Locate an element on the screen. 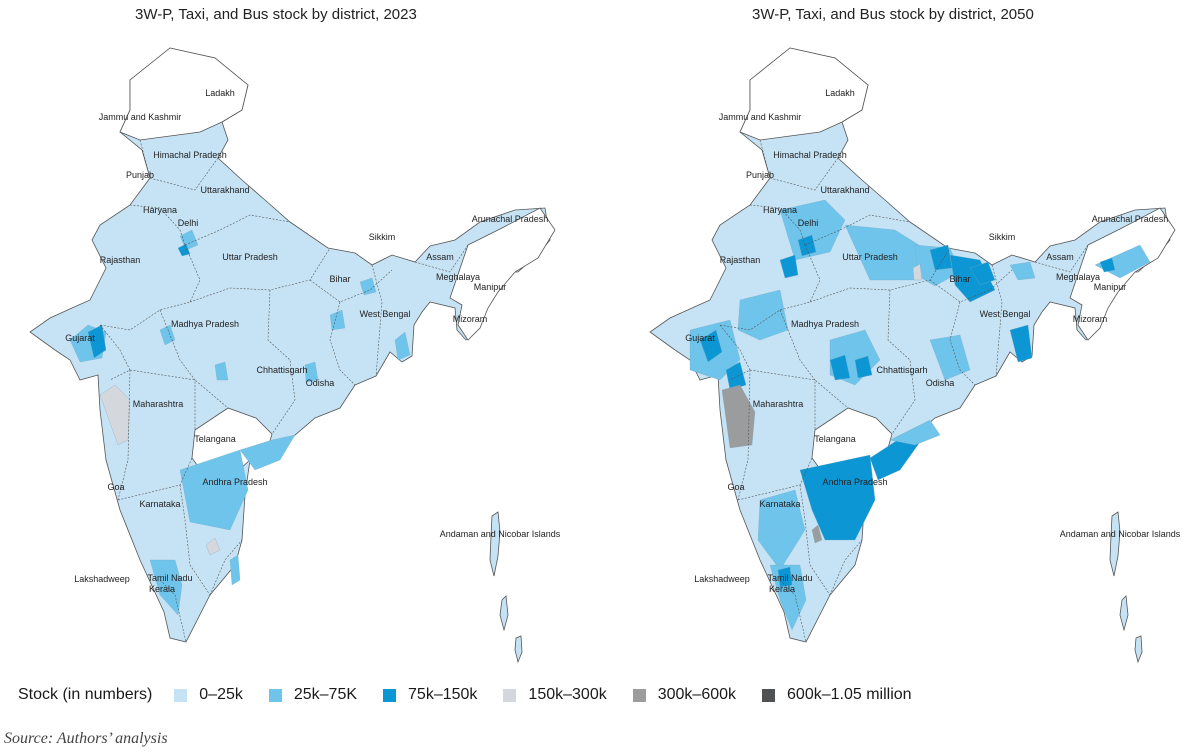  legend-item-25k-75k: 25k–75K is located at coordinates (312, 695).